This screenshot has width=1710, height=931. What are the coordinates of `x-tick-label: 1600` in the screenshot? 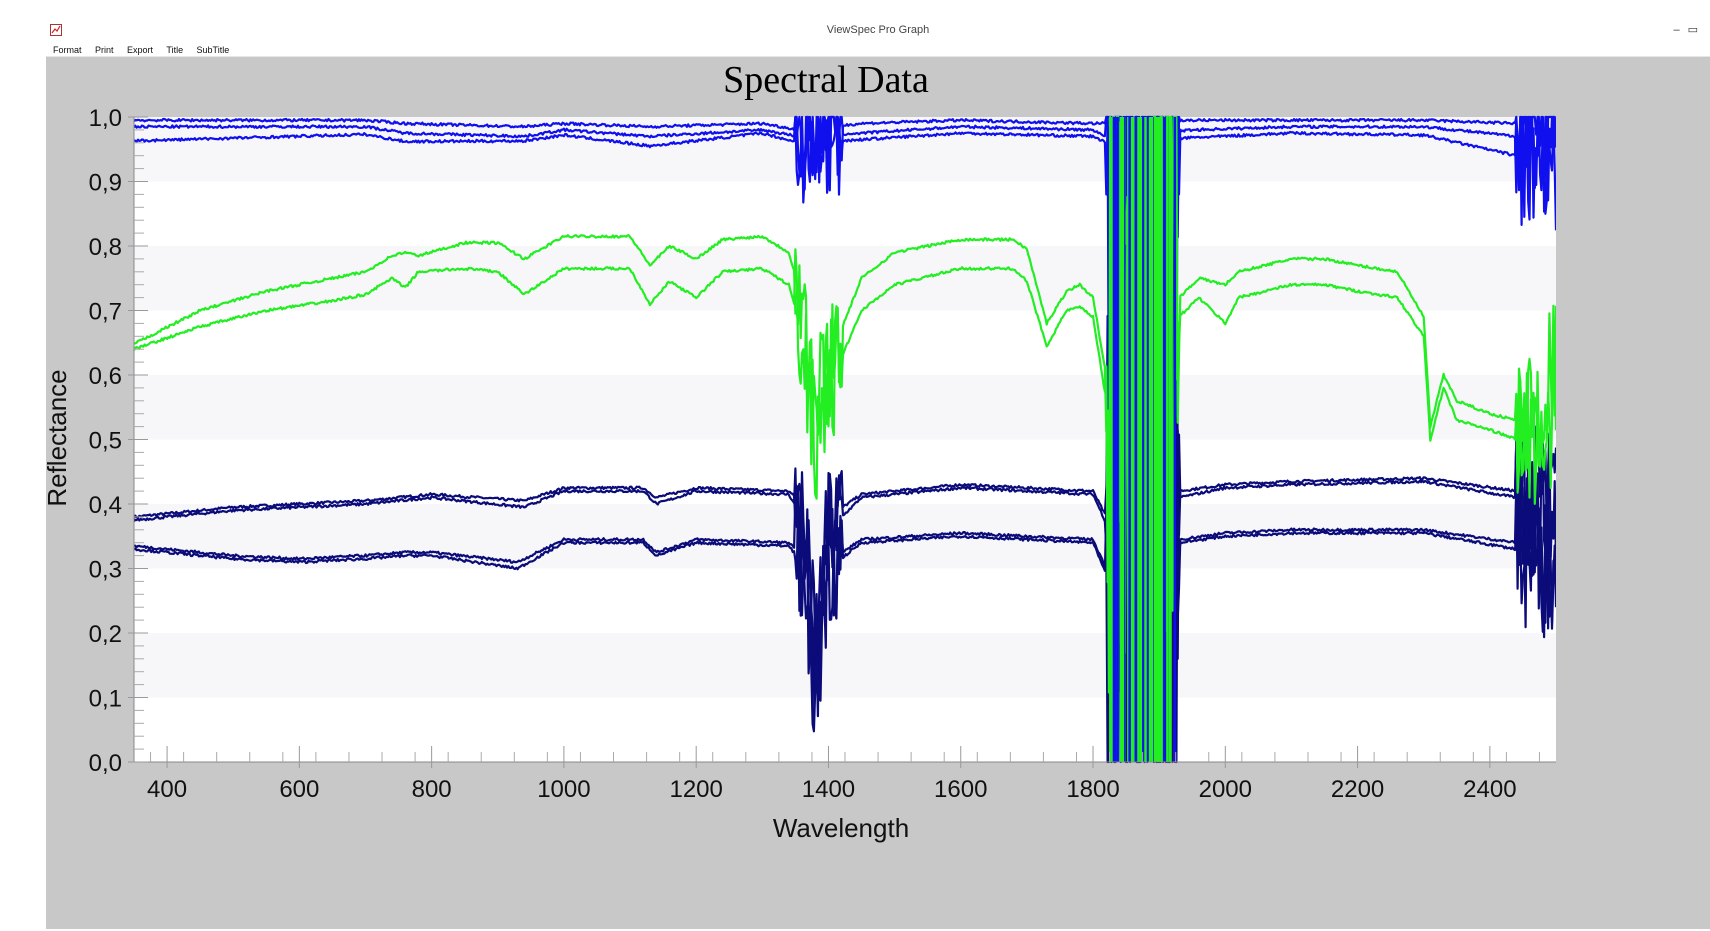 It's located at (960, 789).